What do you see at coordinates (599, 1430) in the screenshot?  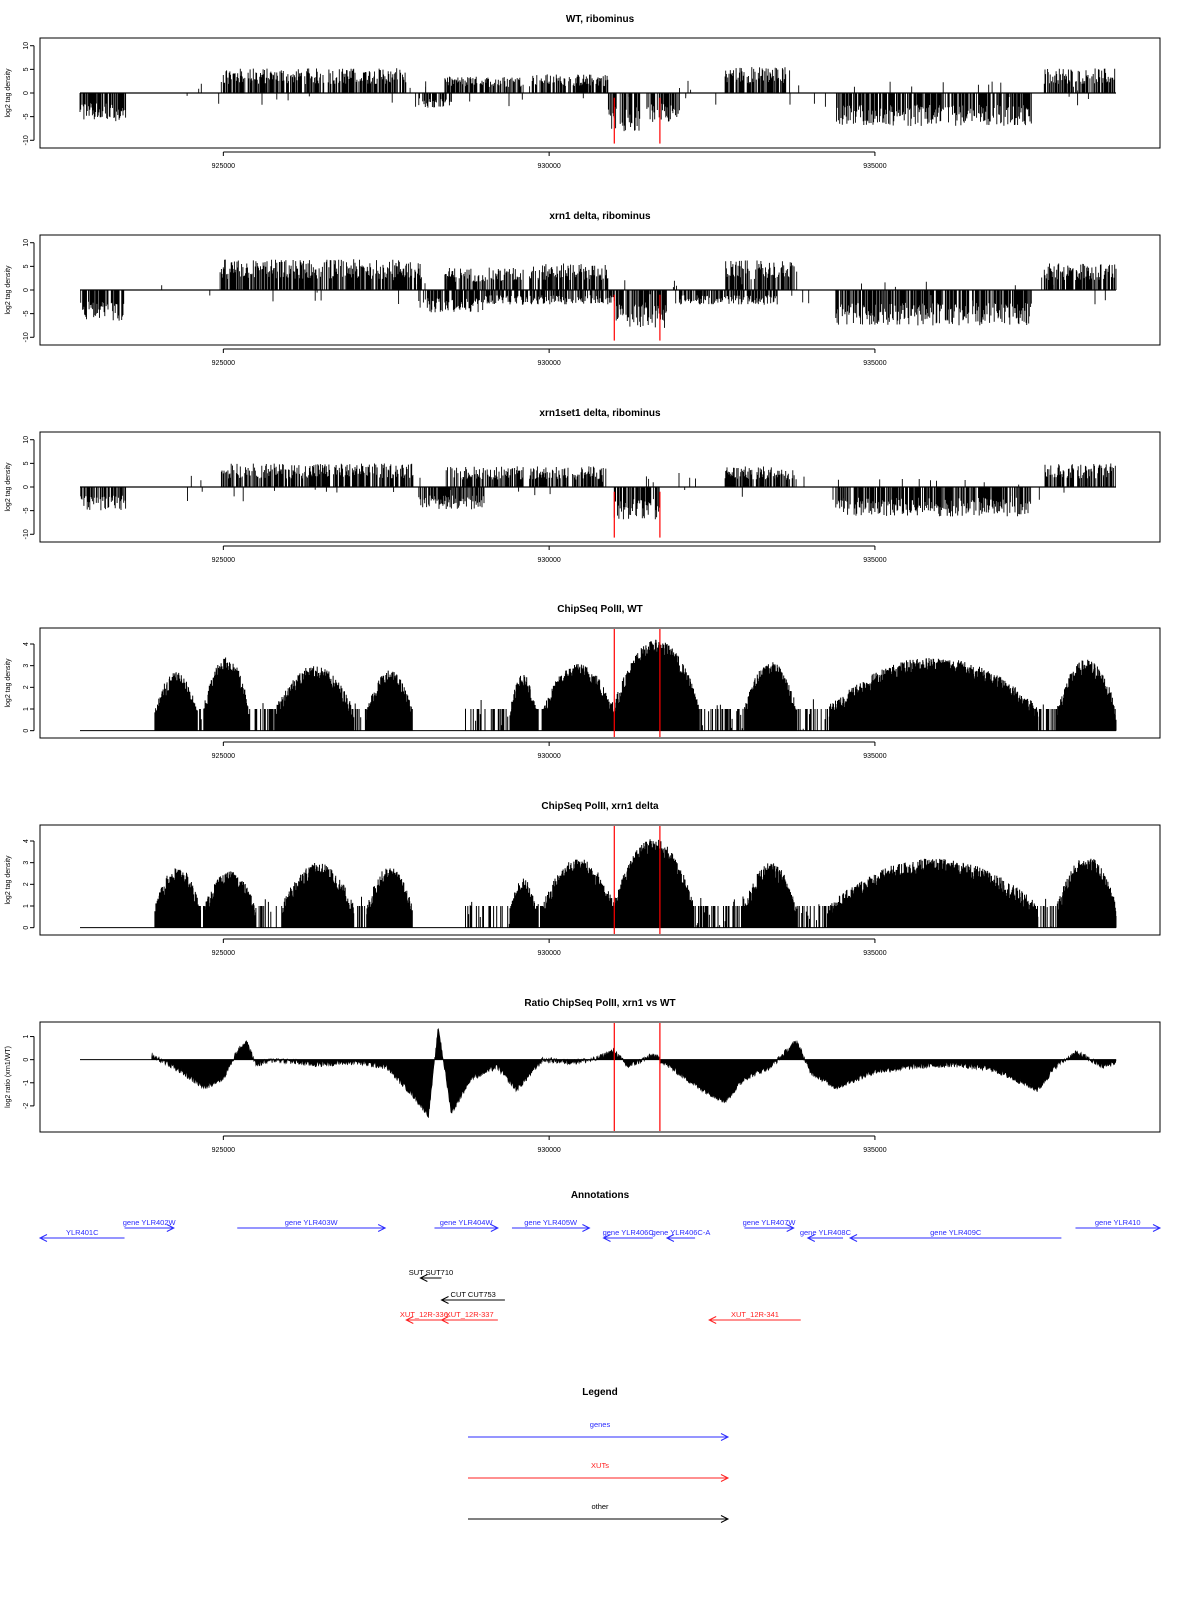 I see `legend-entry-genes: genes` at bounding box center [599, 1430].